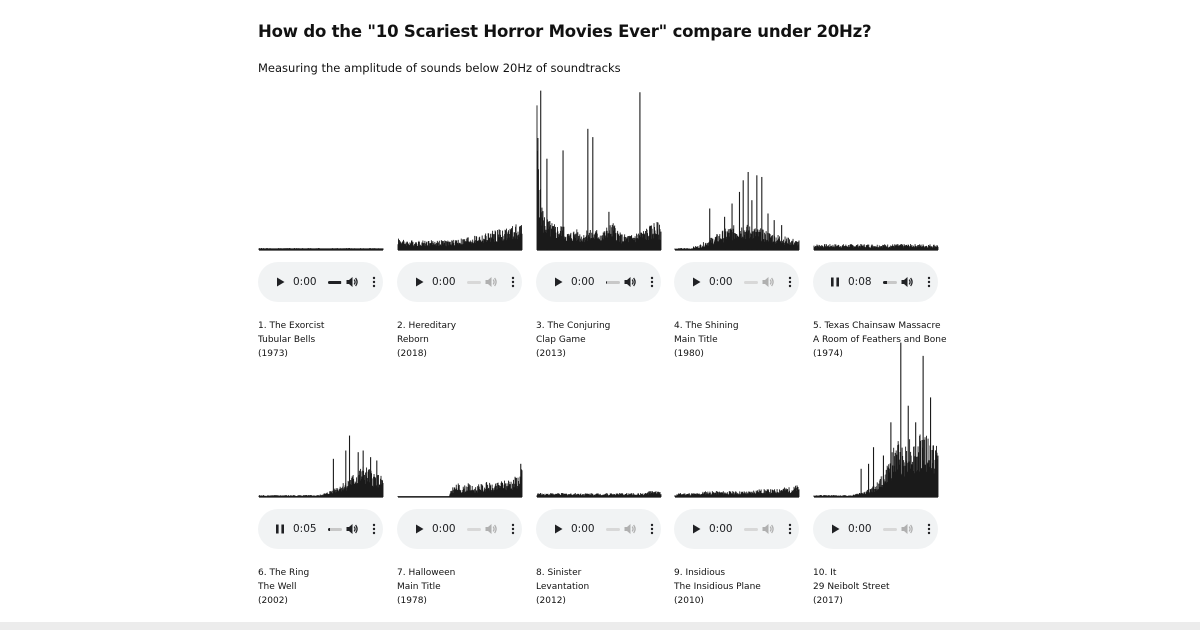 This screenshot has width=1200, height=630. I want to click on track-title: Clap Game, so click(561, 339).